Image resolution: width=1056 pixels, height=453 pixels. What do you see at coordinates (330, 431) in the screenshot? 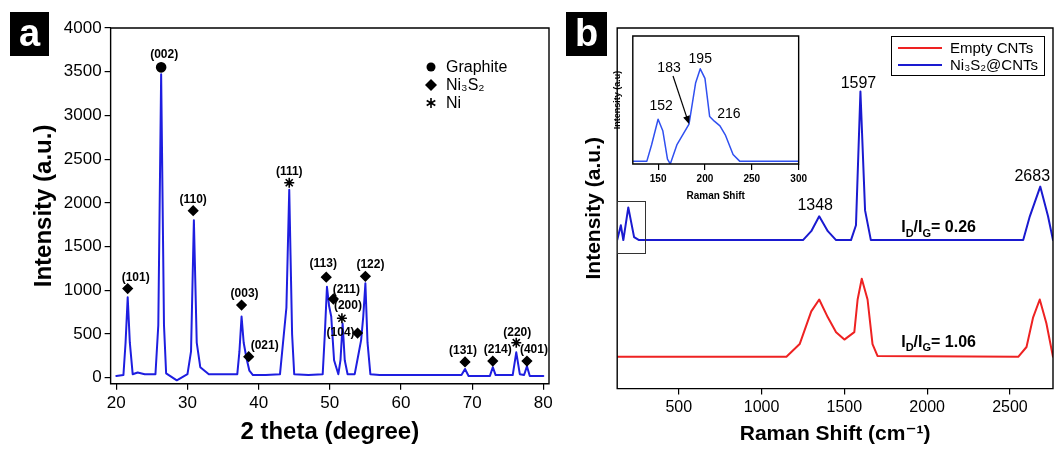
I see `x-axis-title: 2 theta (degree)` at bounding box center [330, 431].